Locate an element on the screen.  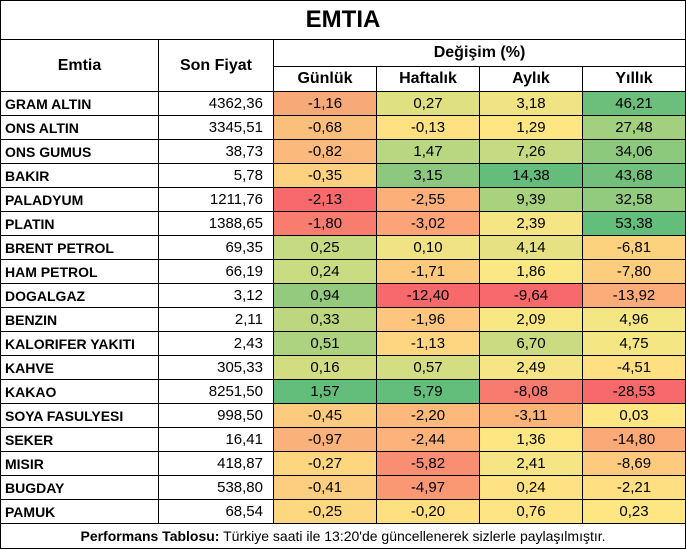
table-row: PAMUK 68,54 -0,25 -0,20 0,76 0,23 is located at coordinates (343, 511).